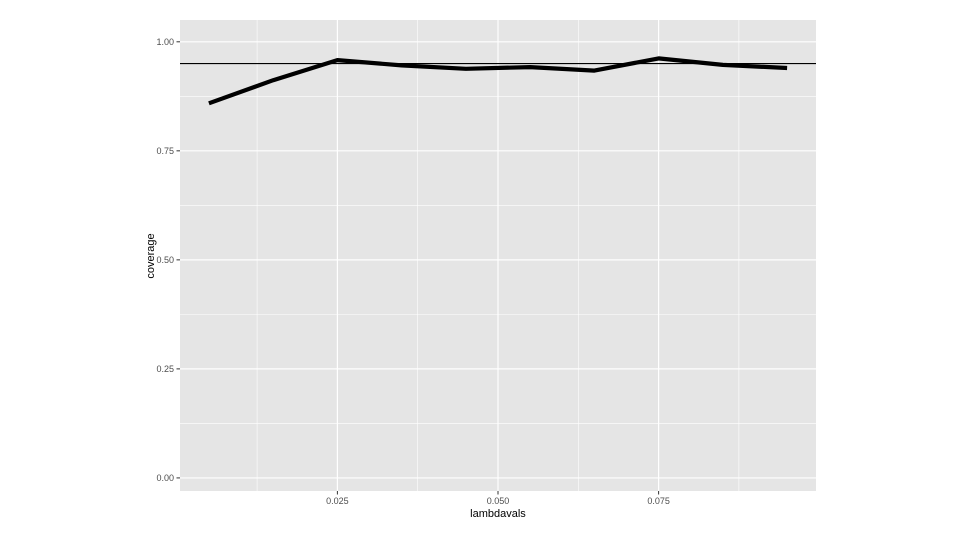 This screenshot has height=540, width=960. What do you see at coordinates (658, 501) in the screenshot?
I see `x-tick-label: 0.075` at bounding box center [658, 501].